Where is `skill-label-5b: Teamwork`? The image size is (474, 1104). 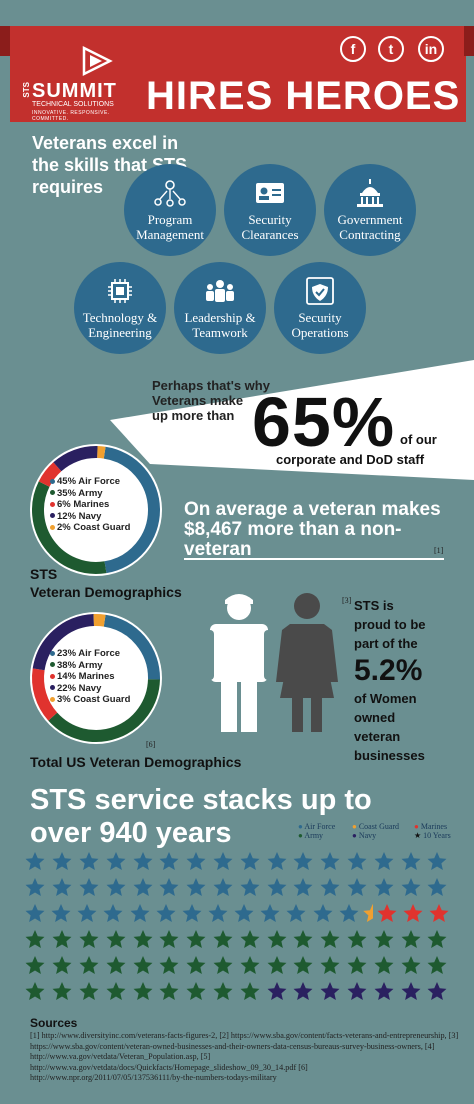 skill-label-5b: Teamwork is located at coordinates (220, 332).